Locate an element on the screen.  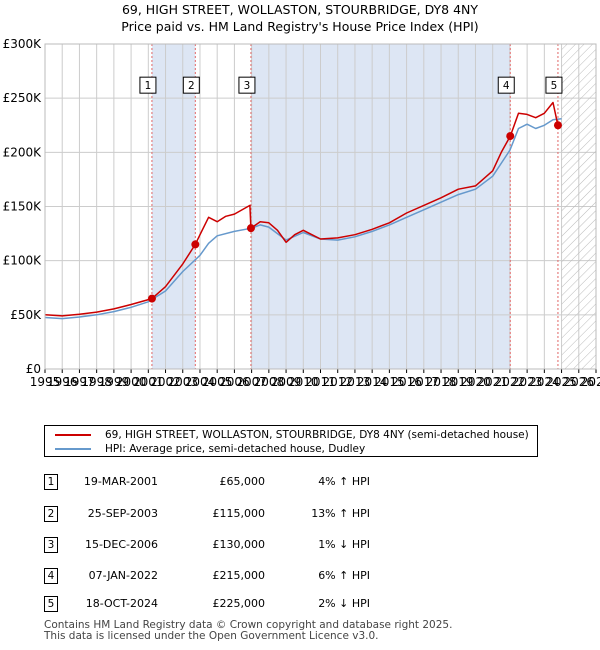
row-hpi: 13% ↑ HPI is located at coordinates (340, 513).